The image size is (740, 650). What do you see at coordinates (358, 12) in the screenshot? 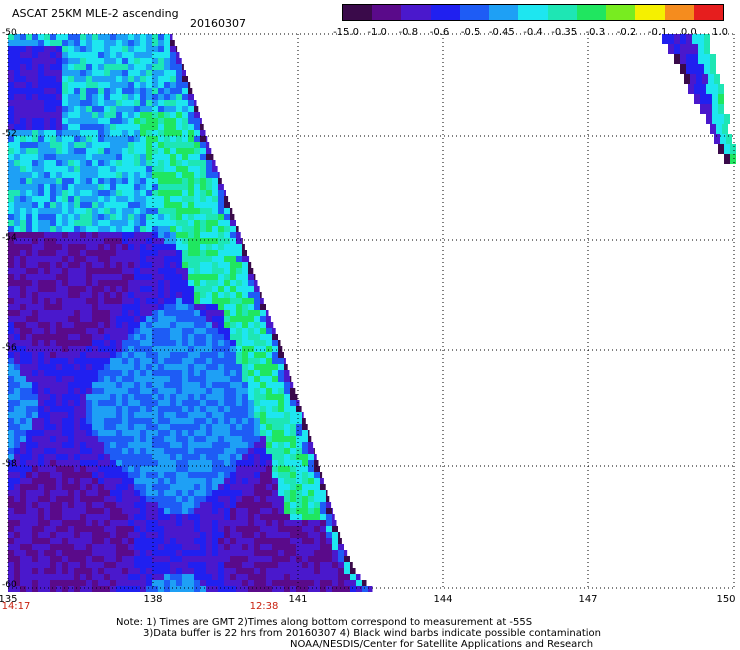
I see `color-swatch` at bounding box center [358, 12].